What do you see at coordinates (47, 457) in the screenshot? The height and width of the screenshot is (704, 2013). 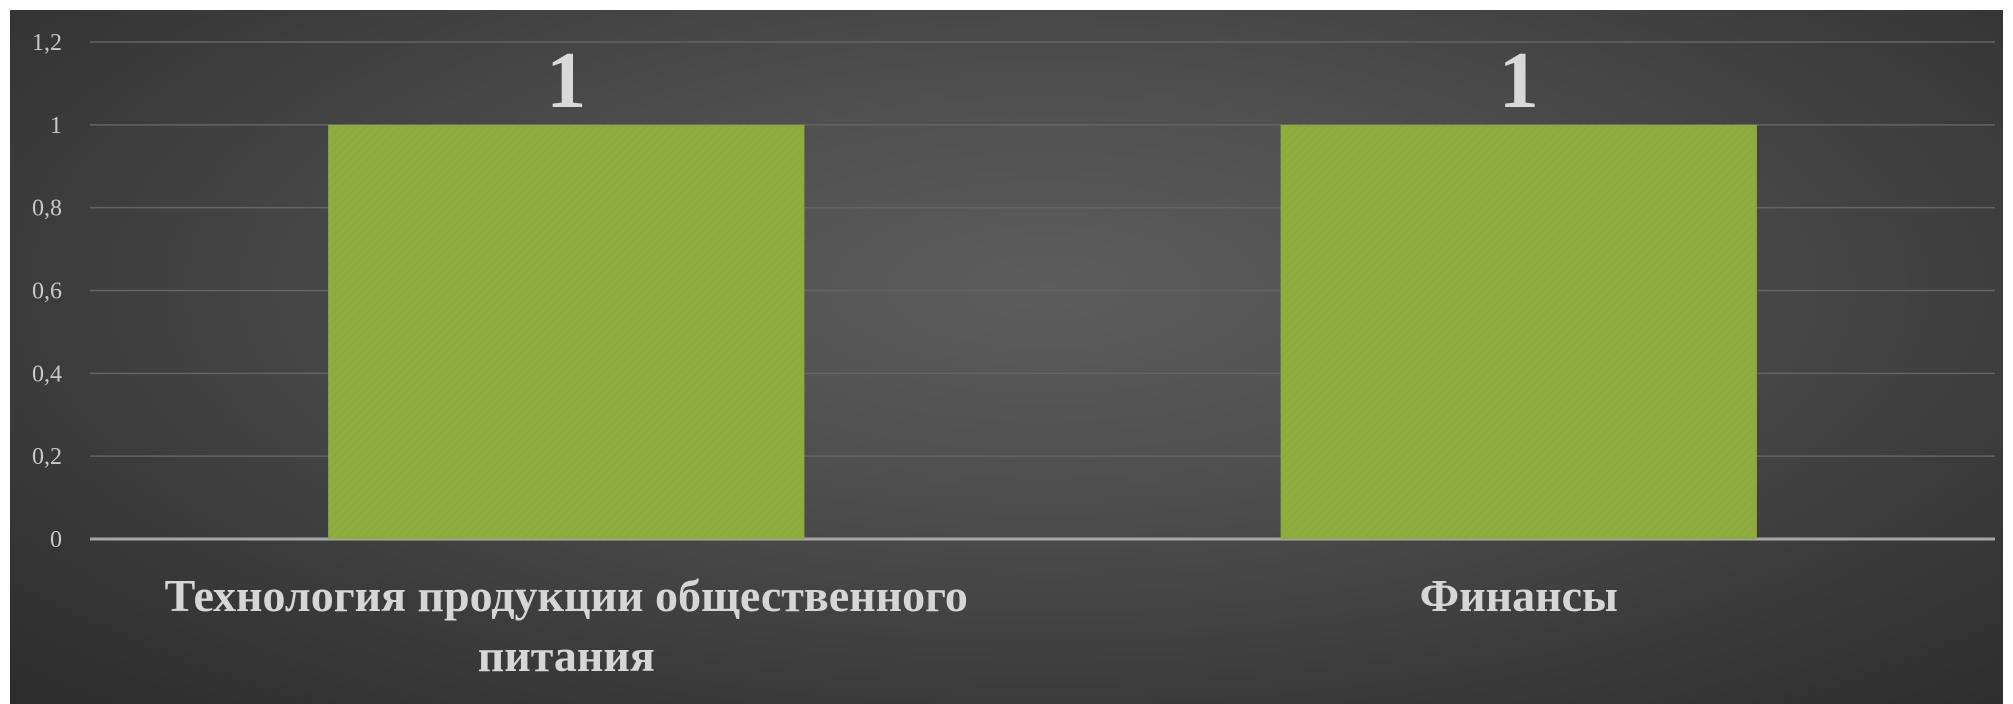 I see `y-tick-label: 0,2` at bounding box center [47, 457].